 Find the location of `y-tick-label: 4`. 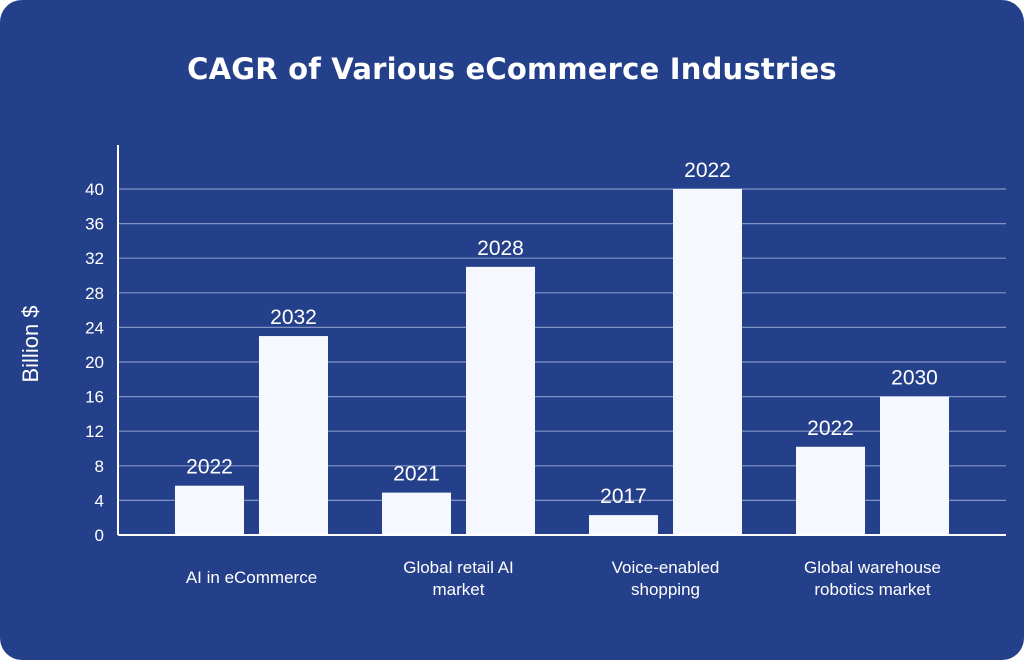

y-tick-label: 4 is located at coordinates (99, 500).